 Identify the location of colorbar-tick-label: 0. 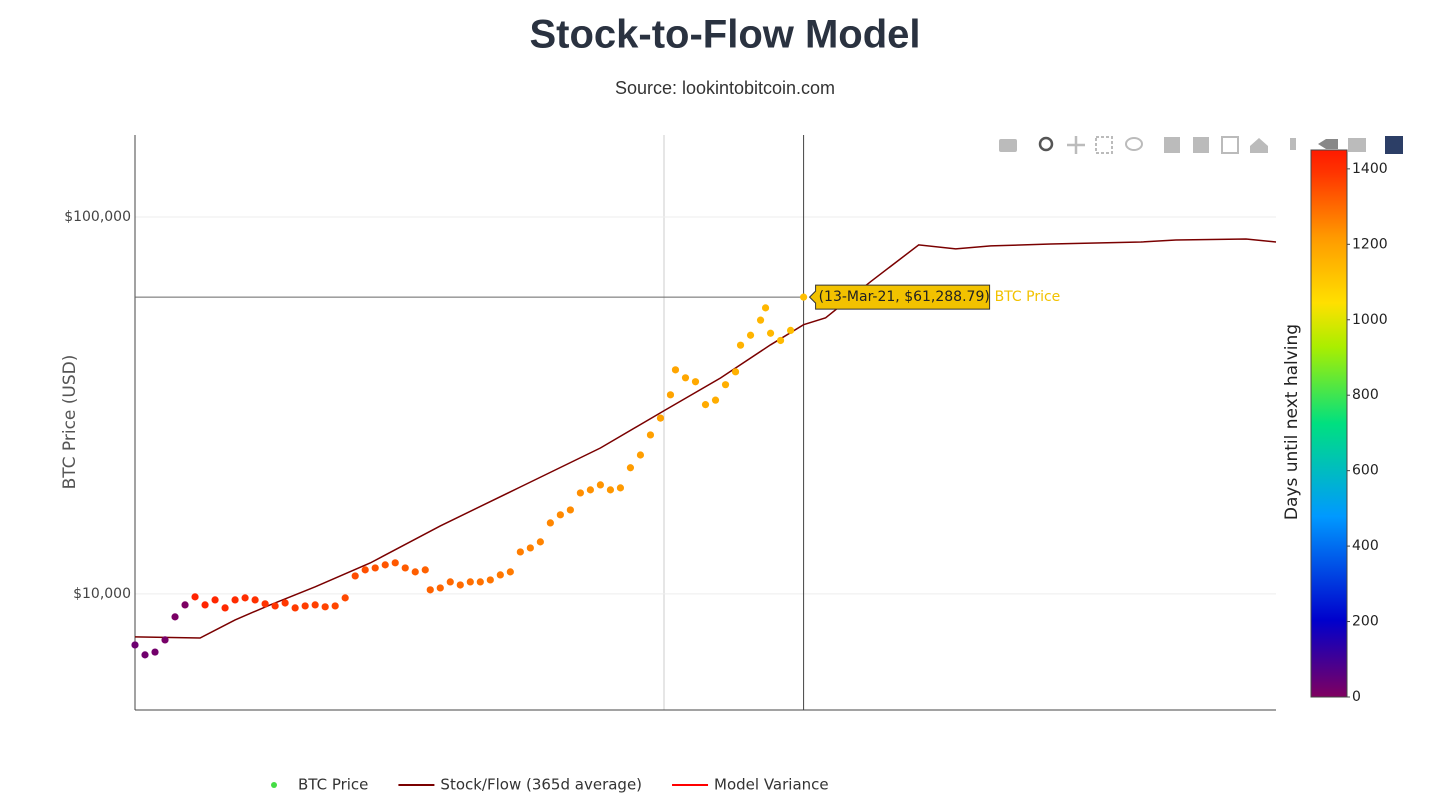
(1356, 697).